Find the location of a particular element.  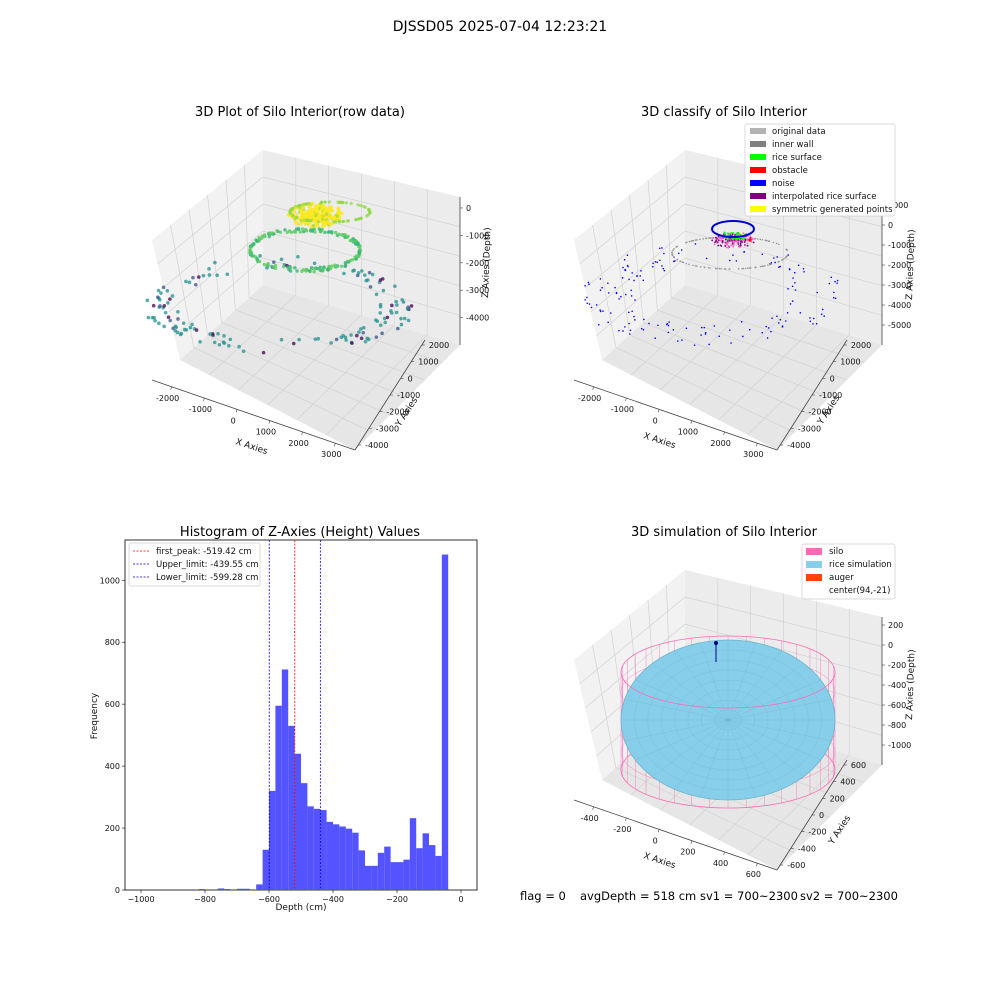

legend-swatch is located at coordinates (814, 590).